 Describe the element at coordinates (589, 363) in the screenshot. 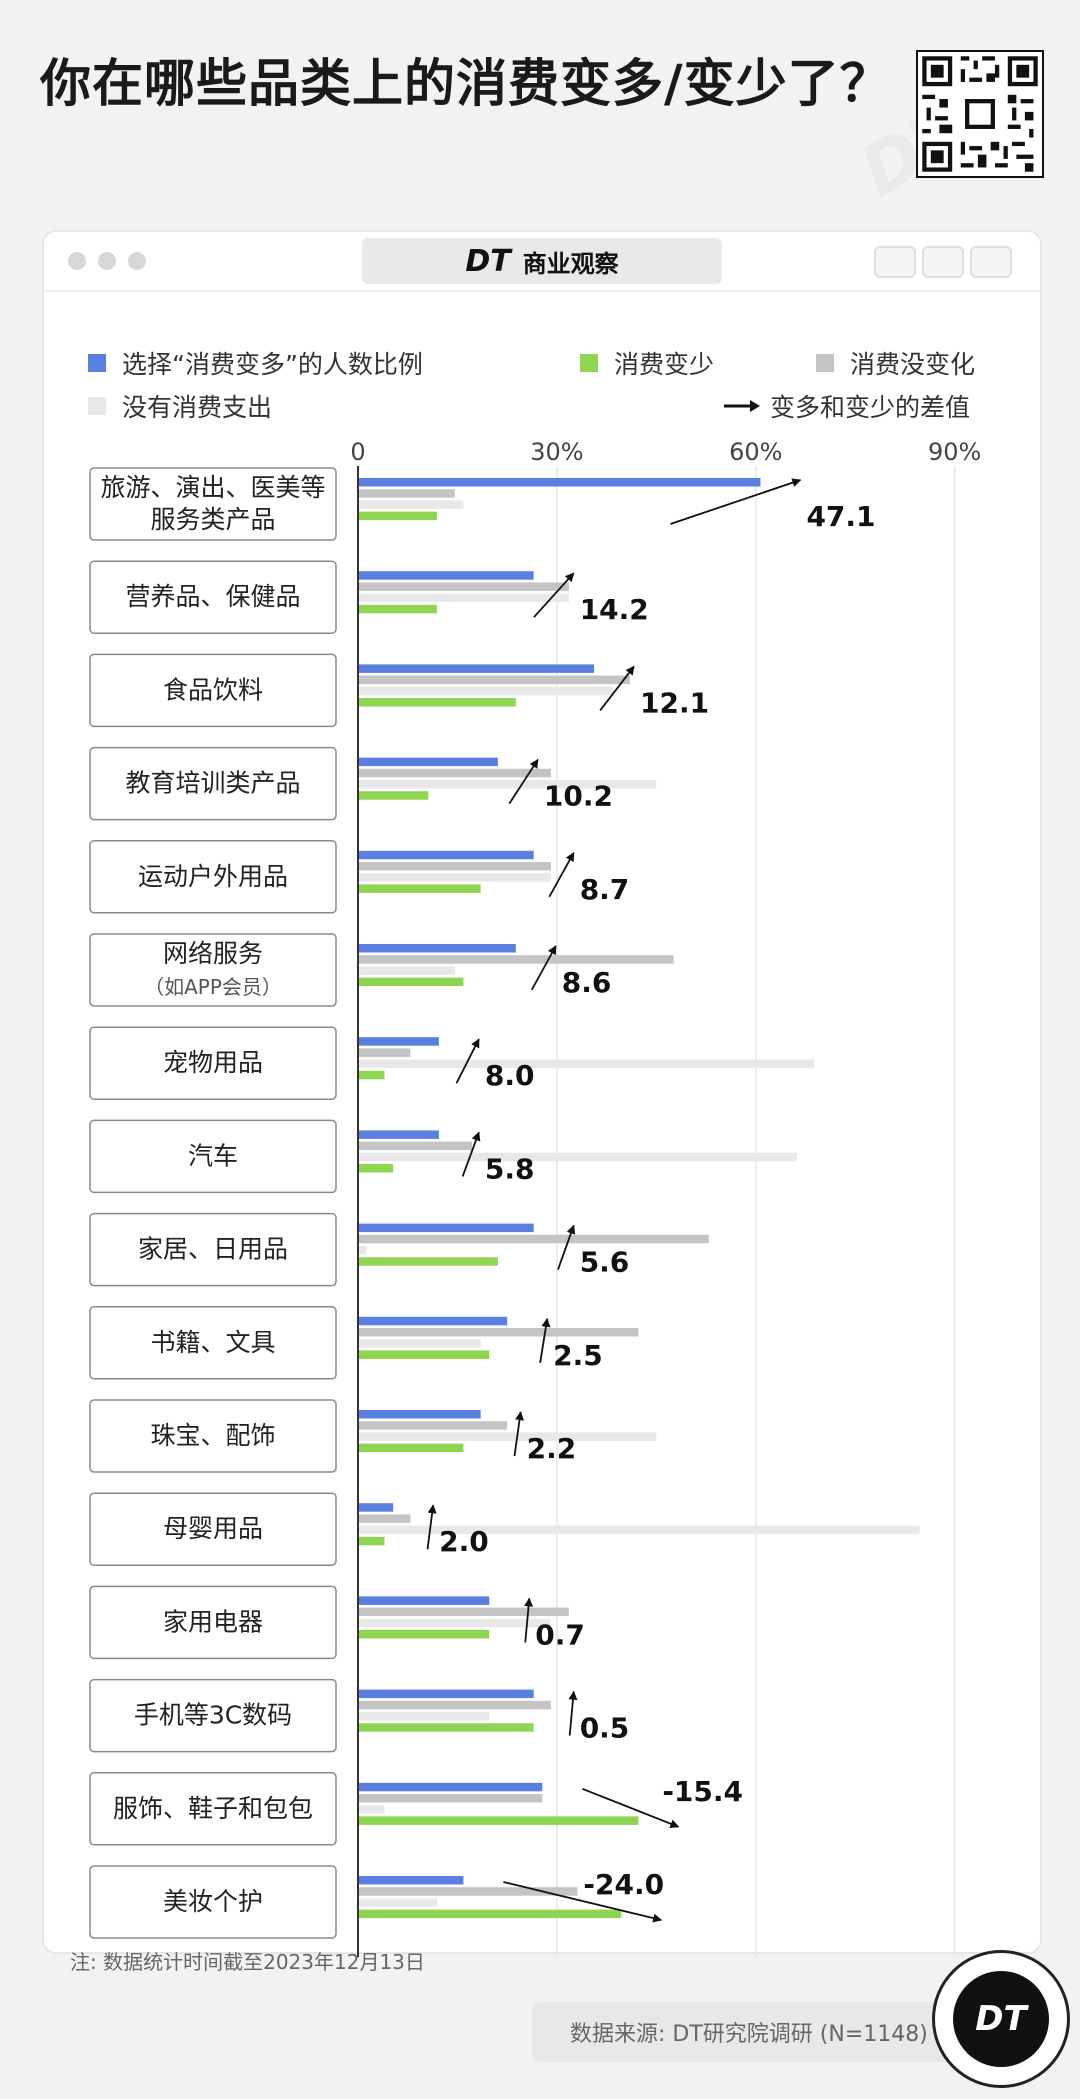

I see `legend-swatch-less` at that location.